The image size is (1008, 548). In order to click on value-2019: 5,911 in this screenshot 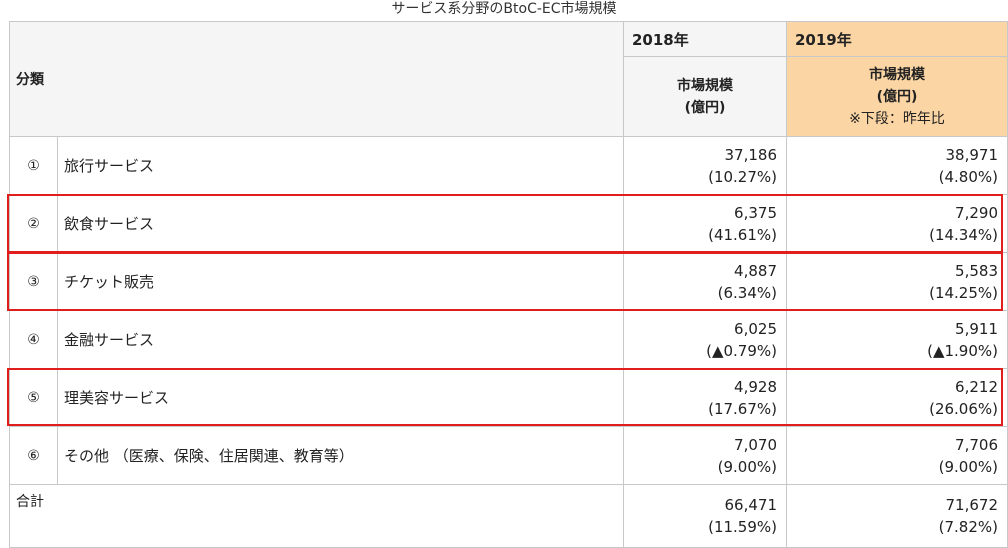, I will do `click(976, 328)`.